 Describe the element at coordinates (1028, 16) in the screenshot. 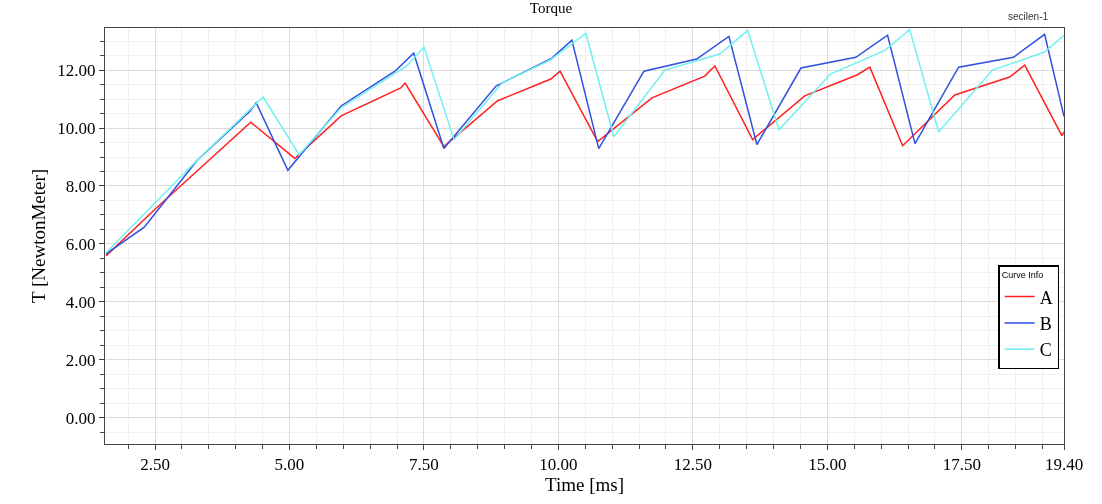

I see `text: secilen-1` at that location.